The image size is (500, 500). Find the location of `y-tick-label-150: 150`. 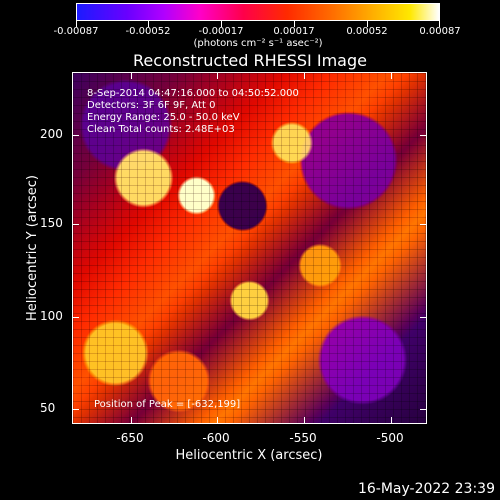

y-tick-label-150: 150 is located at coordinates (51, 223).